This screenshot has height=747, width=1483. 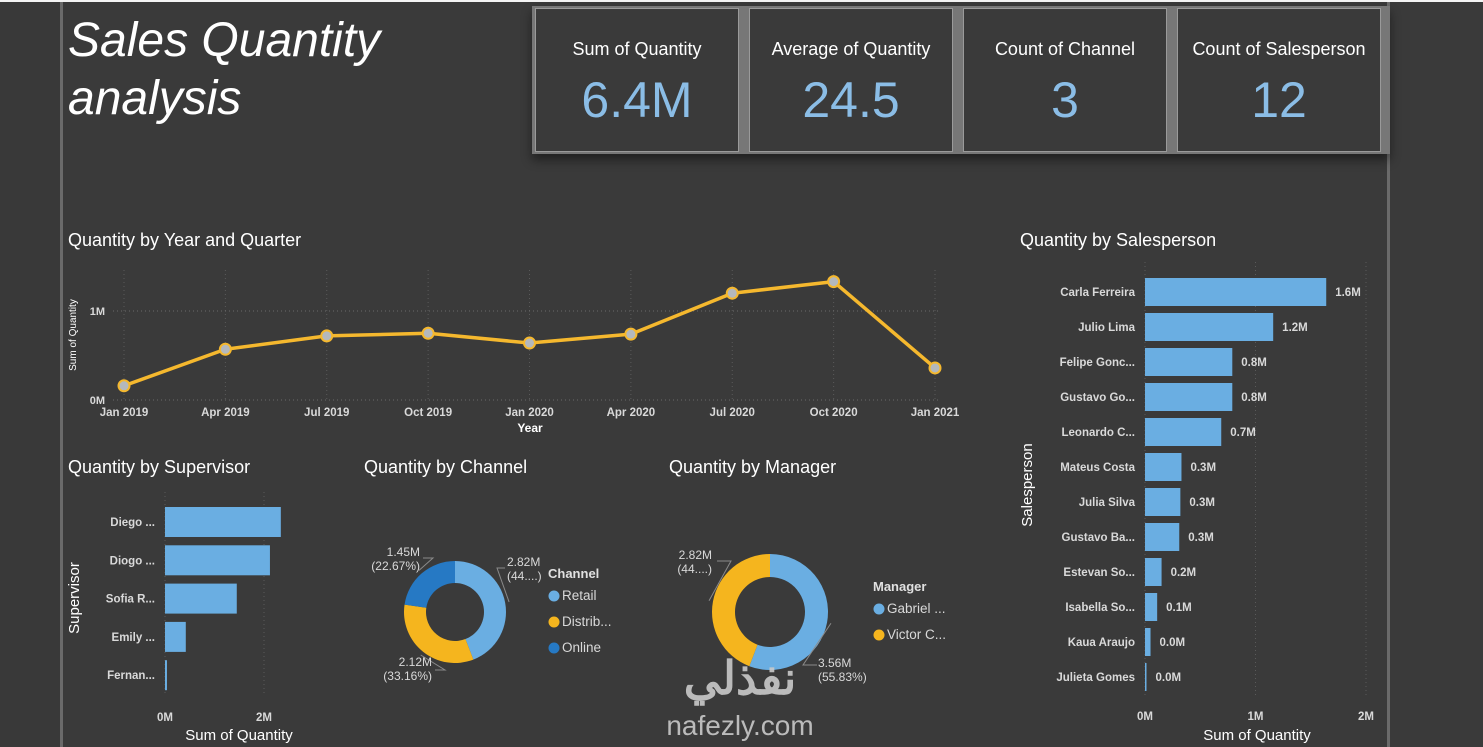 I want to click on supervisor-chart-title: Quantity by Supervisor, so click(x=159, y=467).